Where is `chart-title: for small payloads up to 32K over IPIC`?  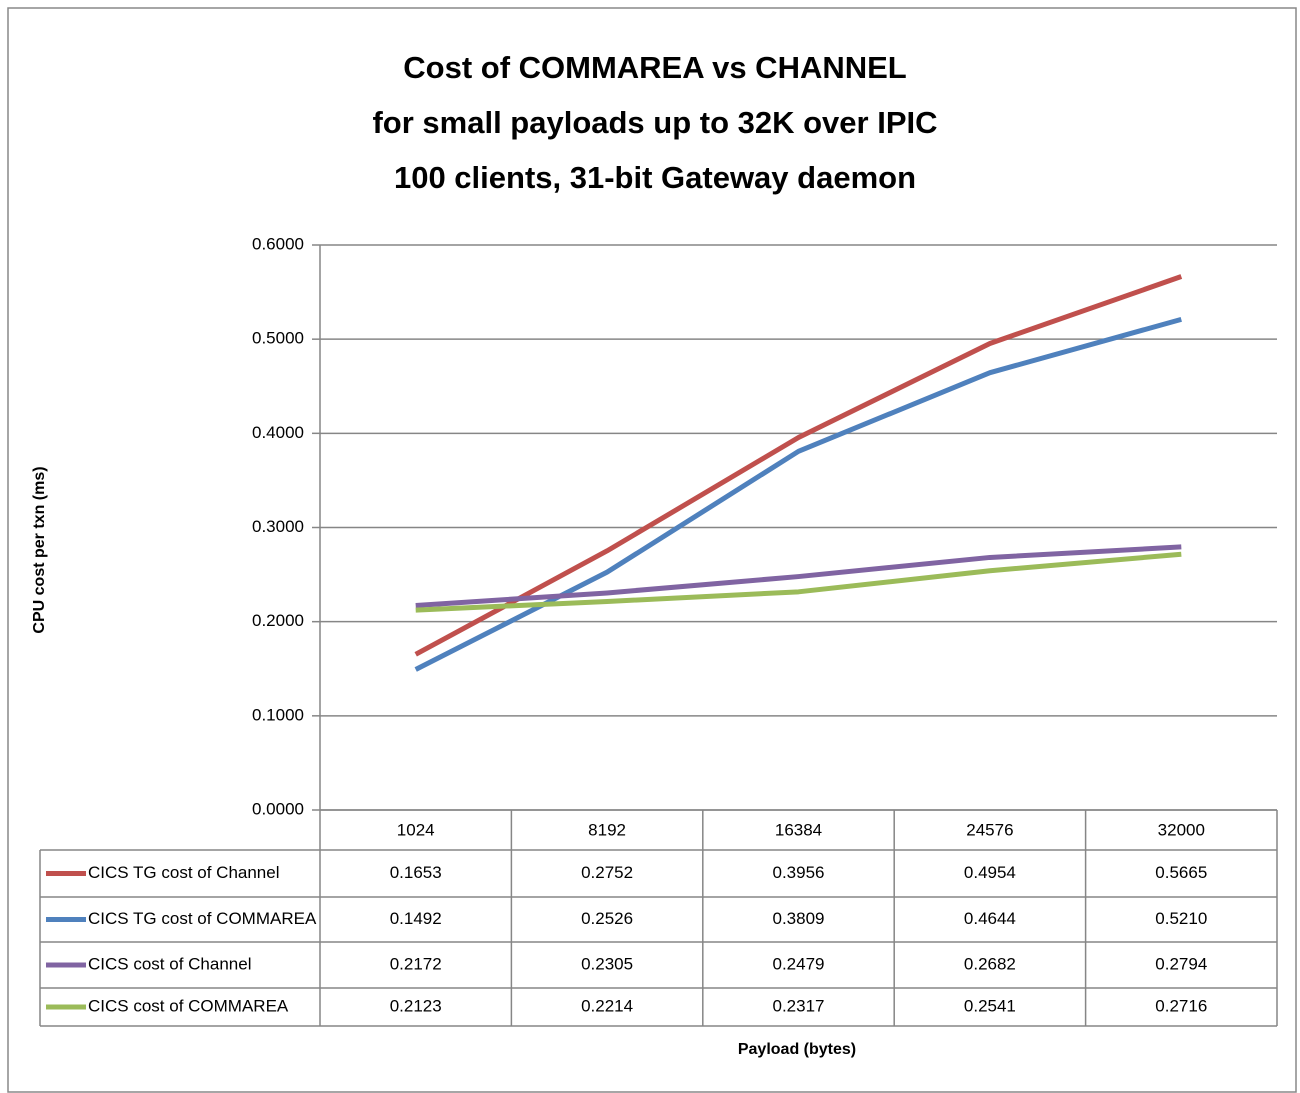
chart-title: for small payloads up to 32K over IPIC is located at coordinates (654, 122).